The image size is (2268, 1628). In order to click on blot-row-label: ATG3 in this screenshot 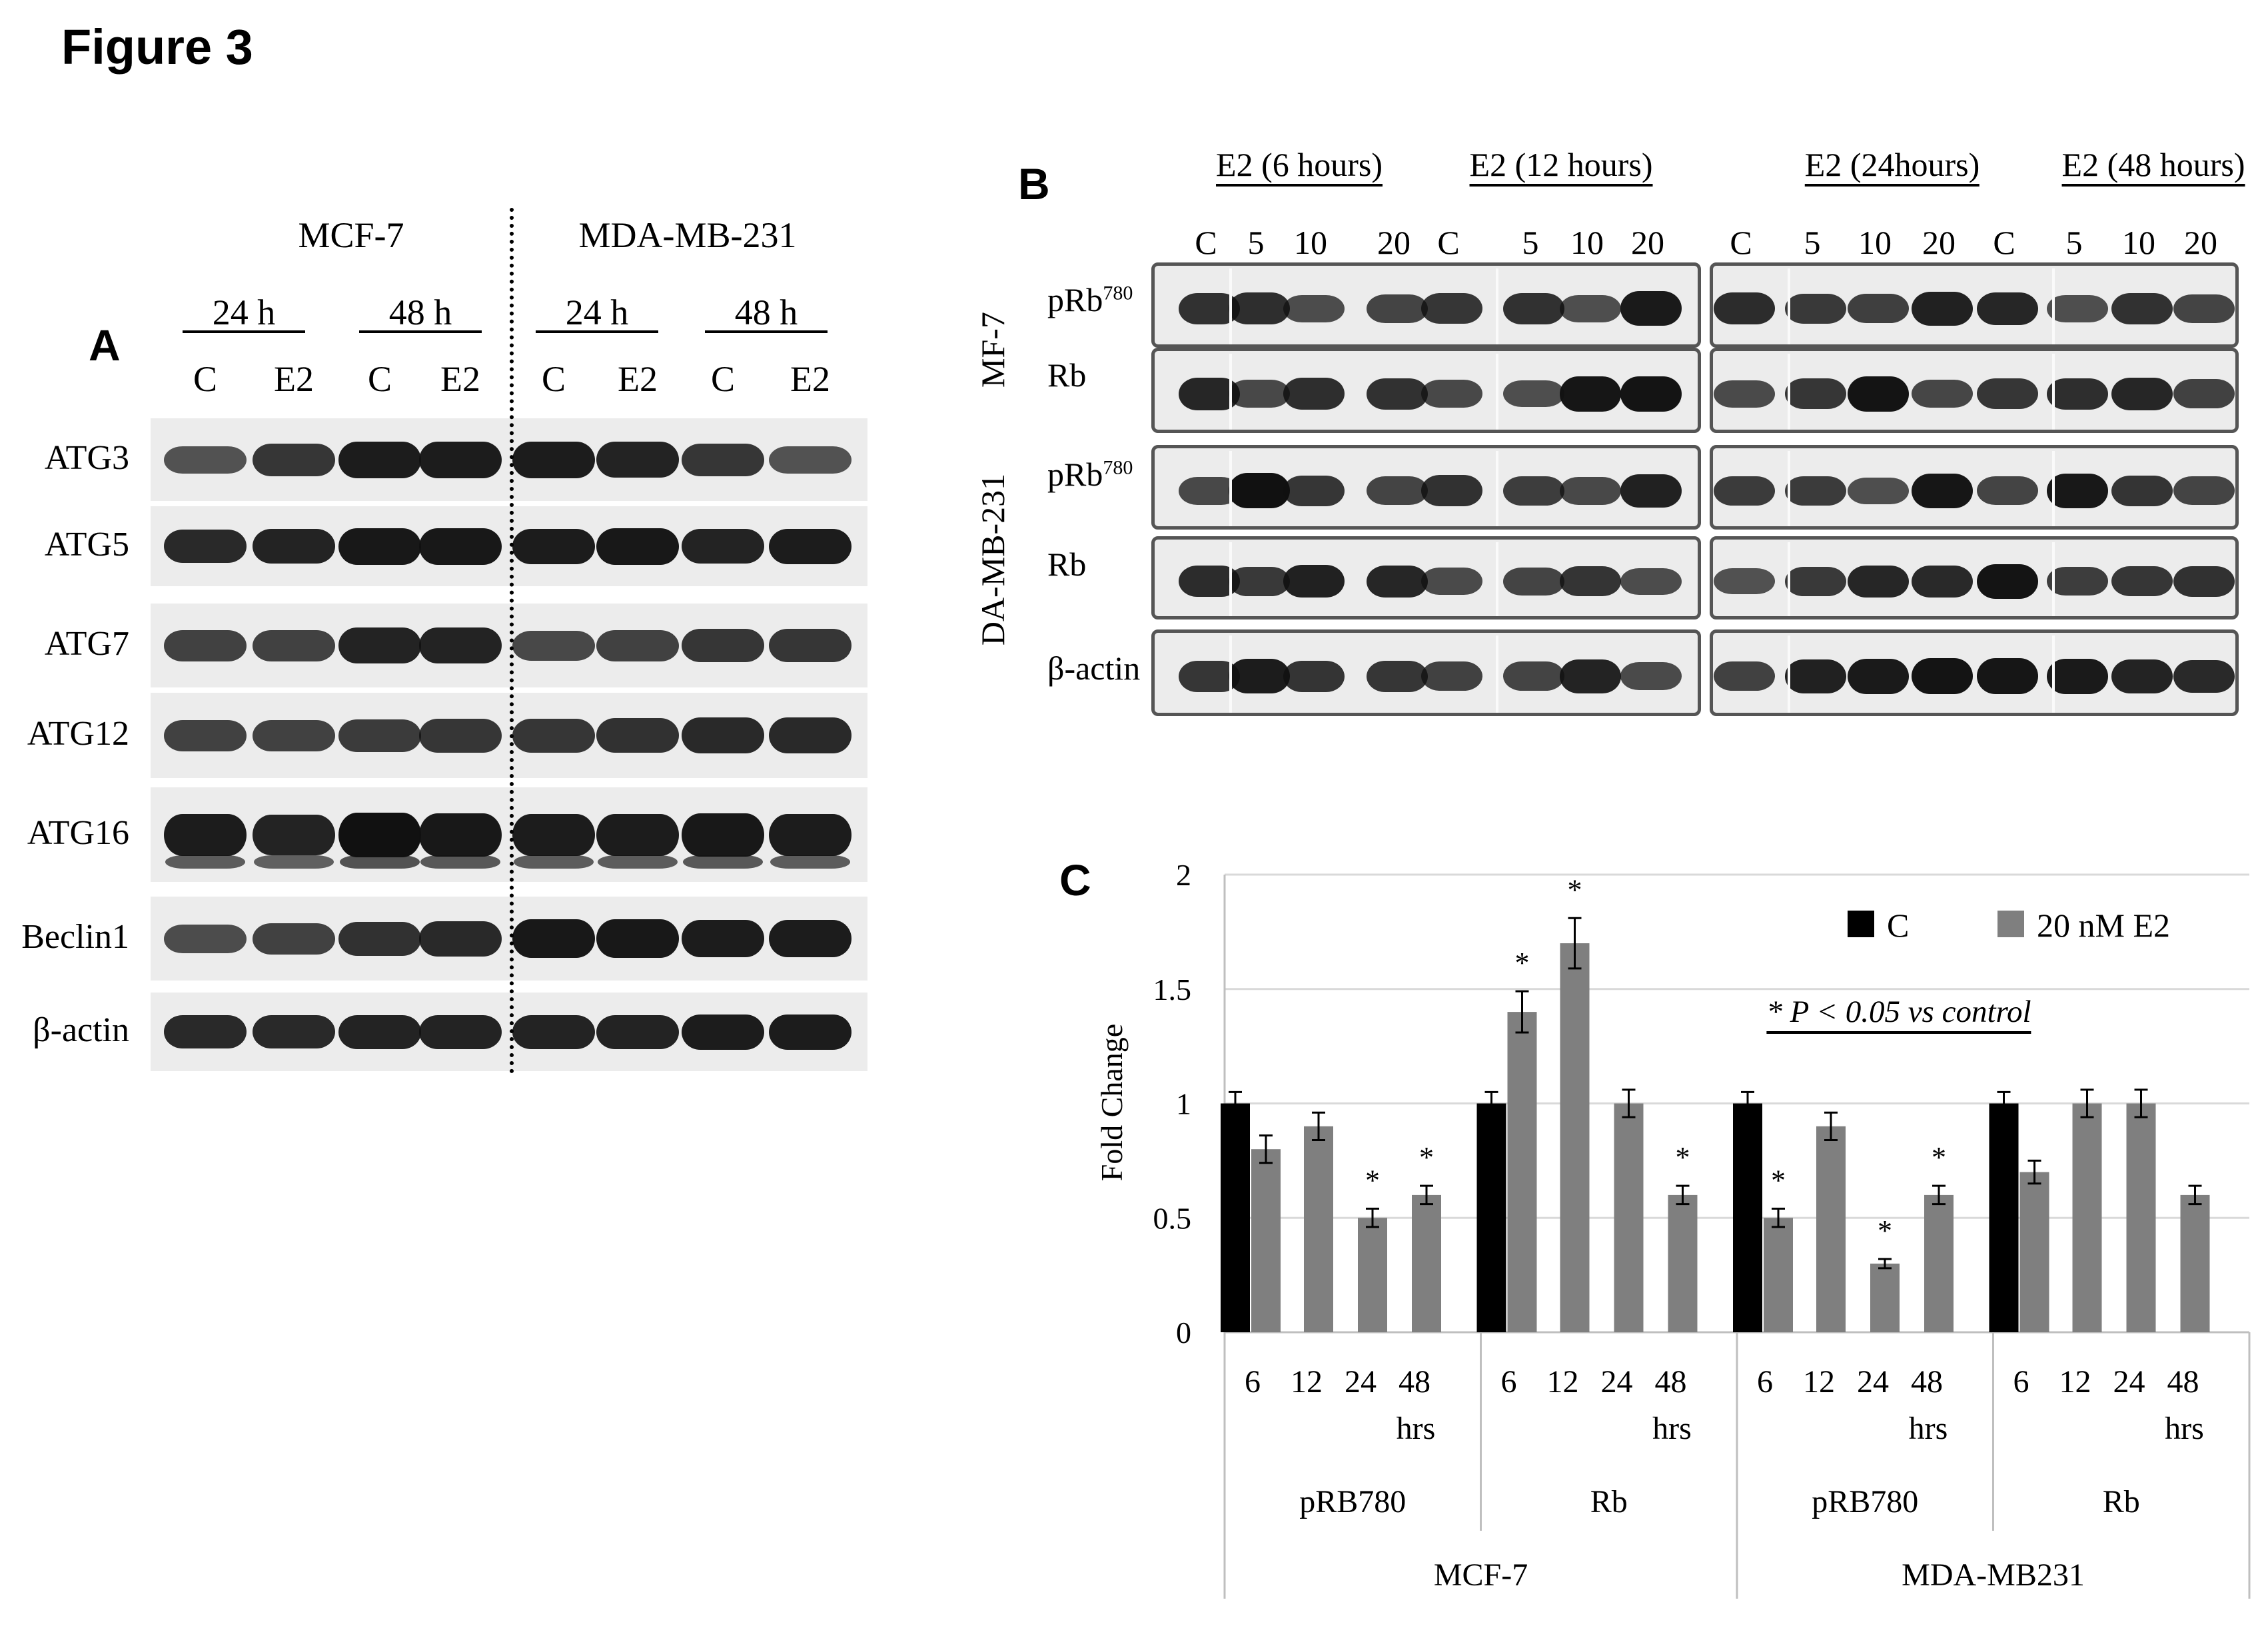, I will do `click(87, 458)`.